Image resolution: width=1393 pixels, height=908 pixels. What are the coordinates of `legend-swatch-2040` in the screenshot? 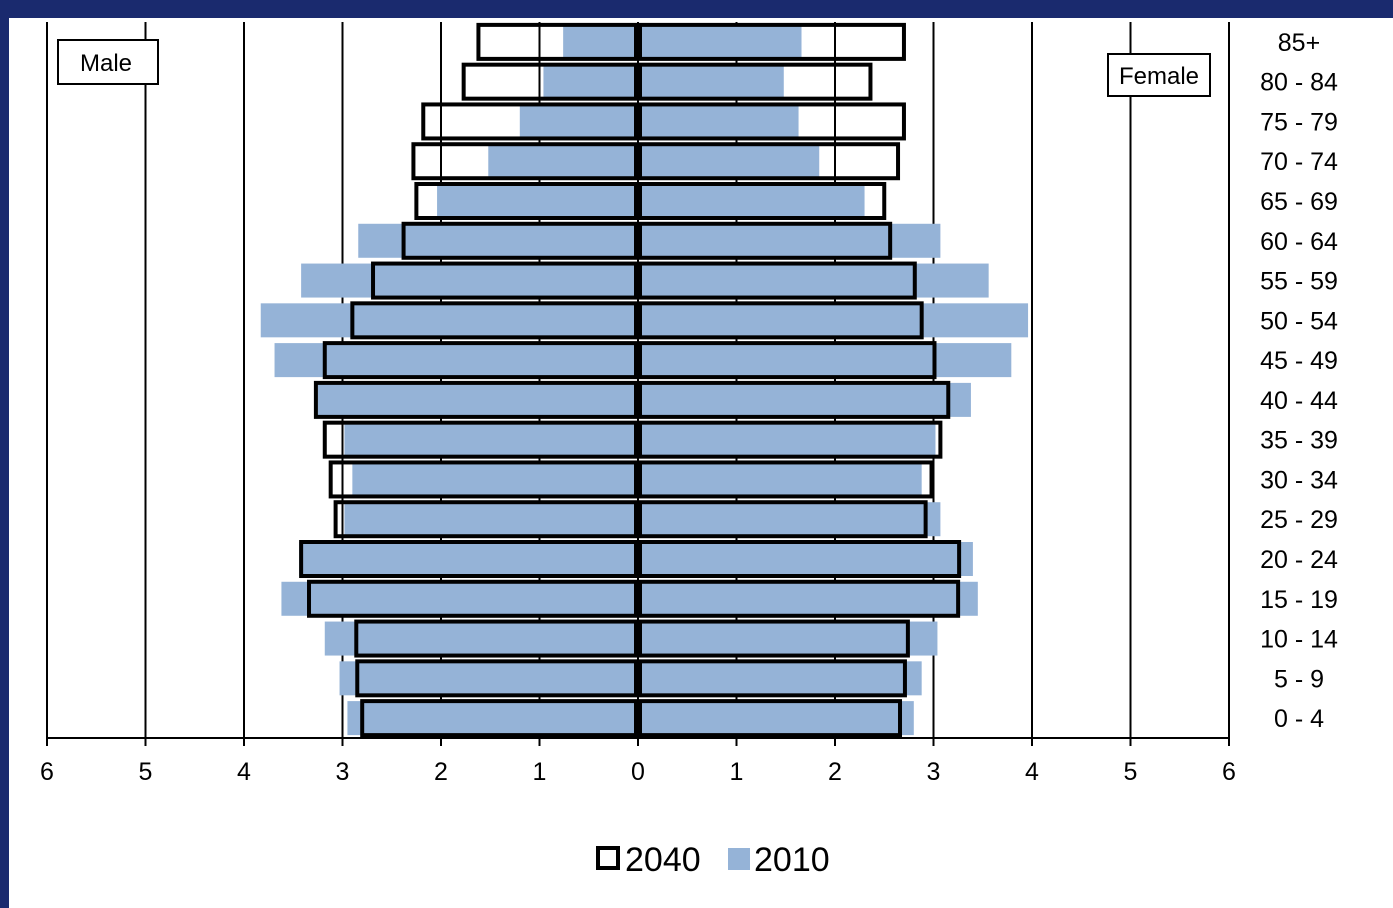 It's located at (608, 858).